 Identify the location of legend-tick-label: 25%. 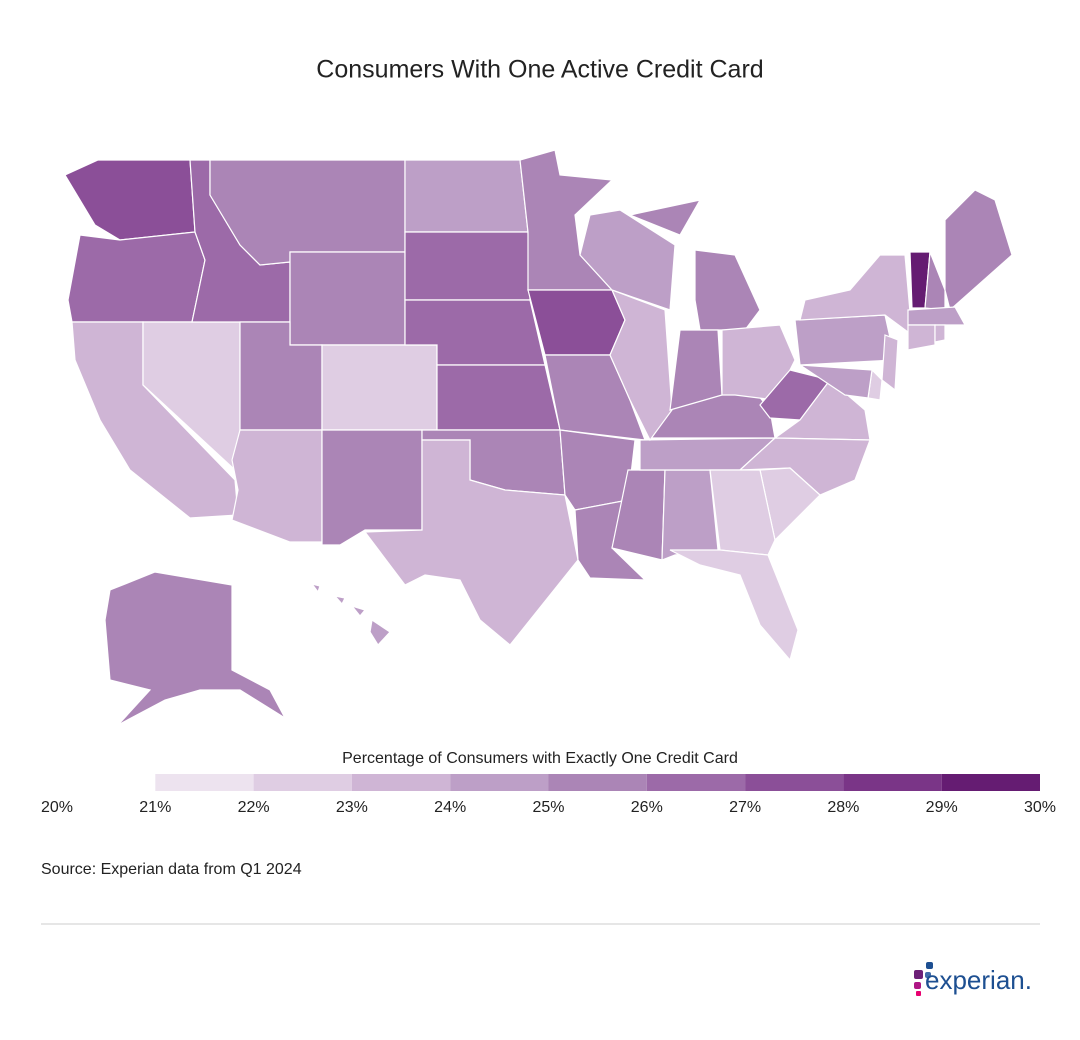
(548, 807).